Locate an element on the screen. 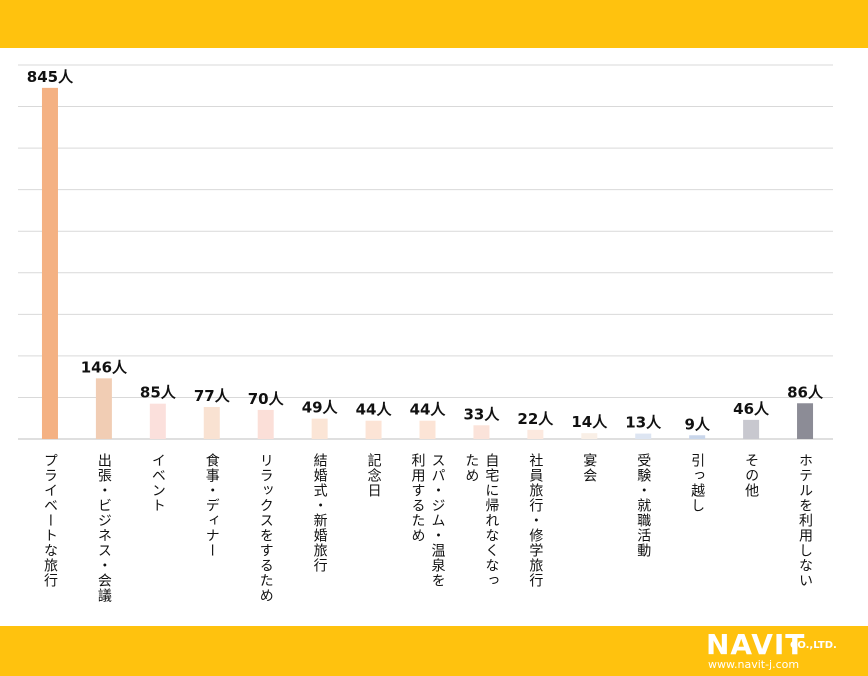 This screenshot has height=676, width=868. value-label: 146人 is located at coordinates (104, 367).